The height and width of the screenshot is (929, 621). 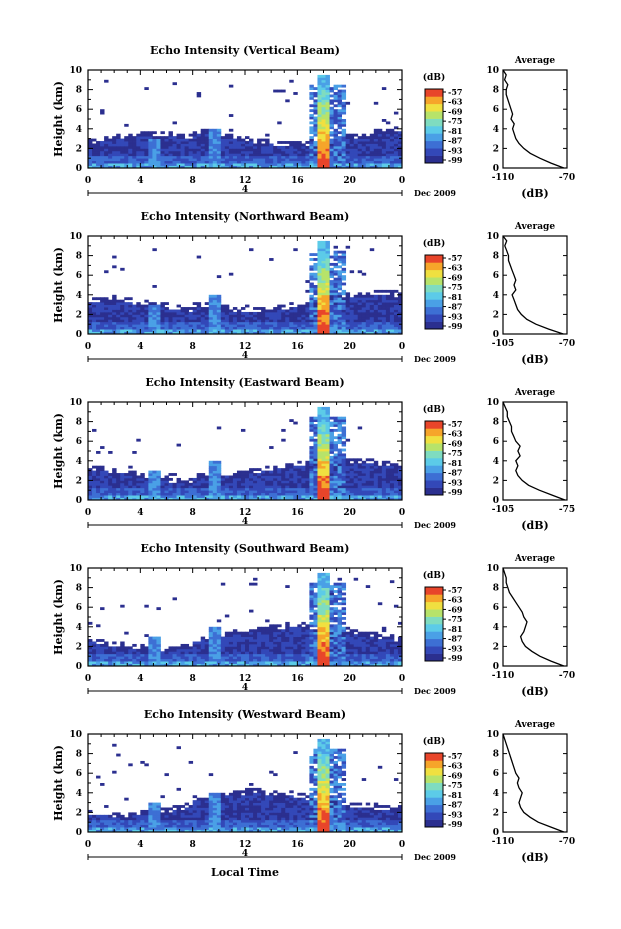 I want to click on colorbar-swatch, so click(x=434, y=439).